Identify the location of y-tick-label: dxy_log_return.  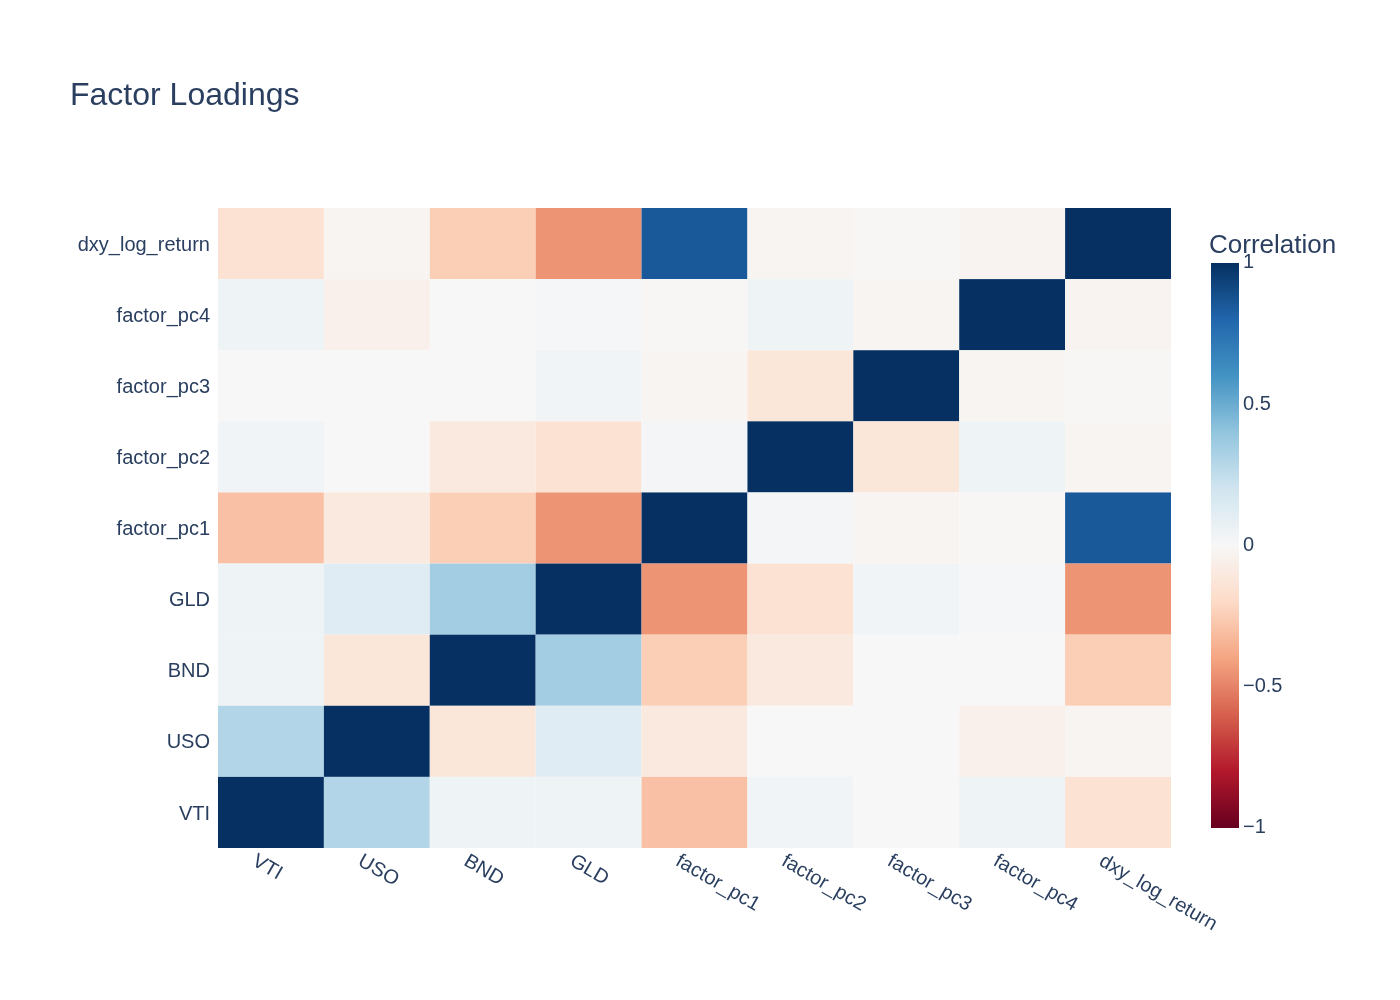
(143, 244).